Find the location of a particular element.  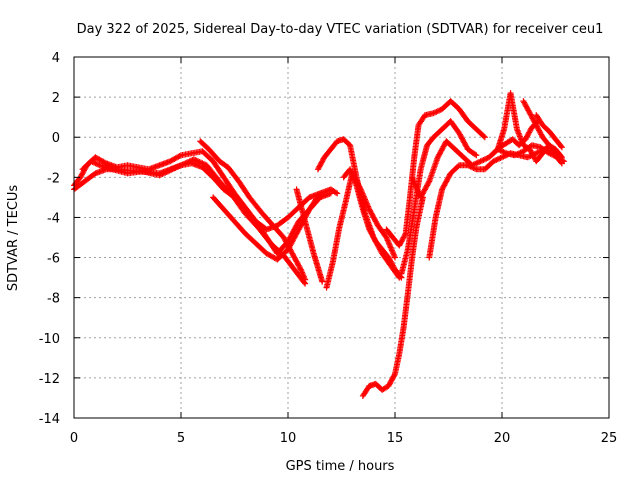

y-axis-label: SDTVAR / TECUs is located at coordinates (13, 238).